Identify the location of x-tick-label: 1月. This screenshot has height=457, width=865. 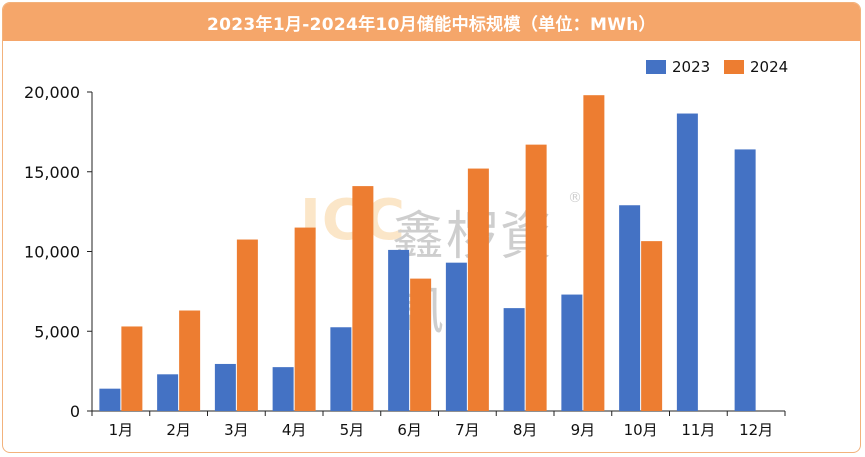
(121, 430).